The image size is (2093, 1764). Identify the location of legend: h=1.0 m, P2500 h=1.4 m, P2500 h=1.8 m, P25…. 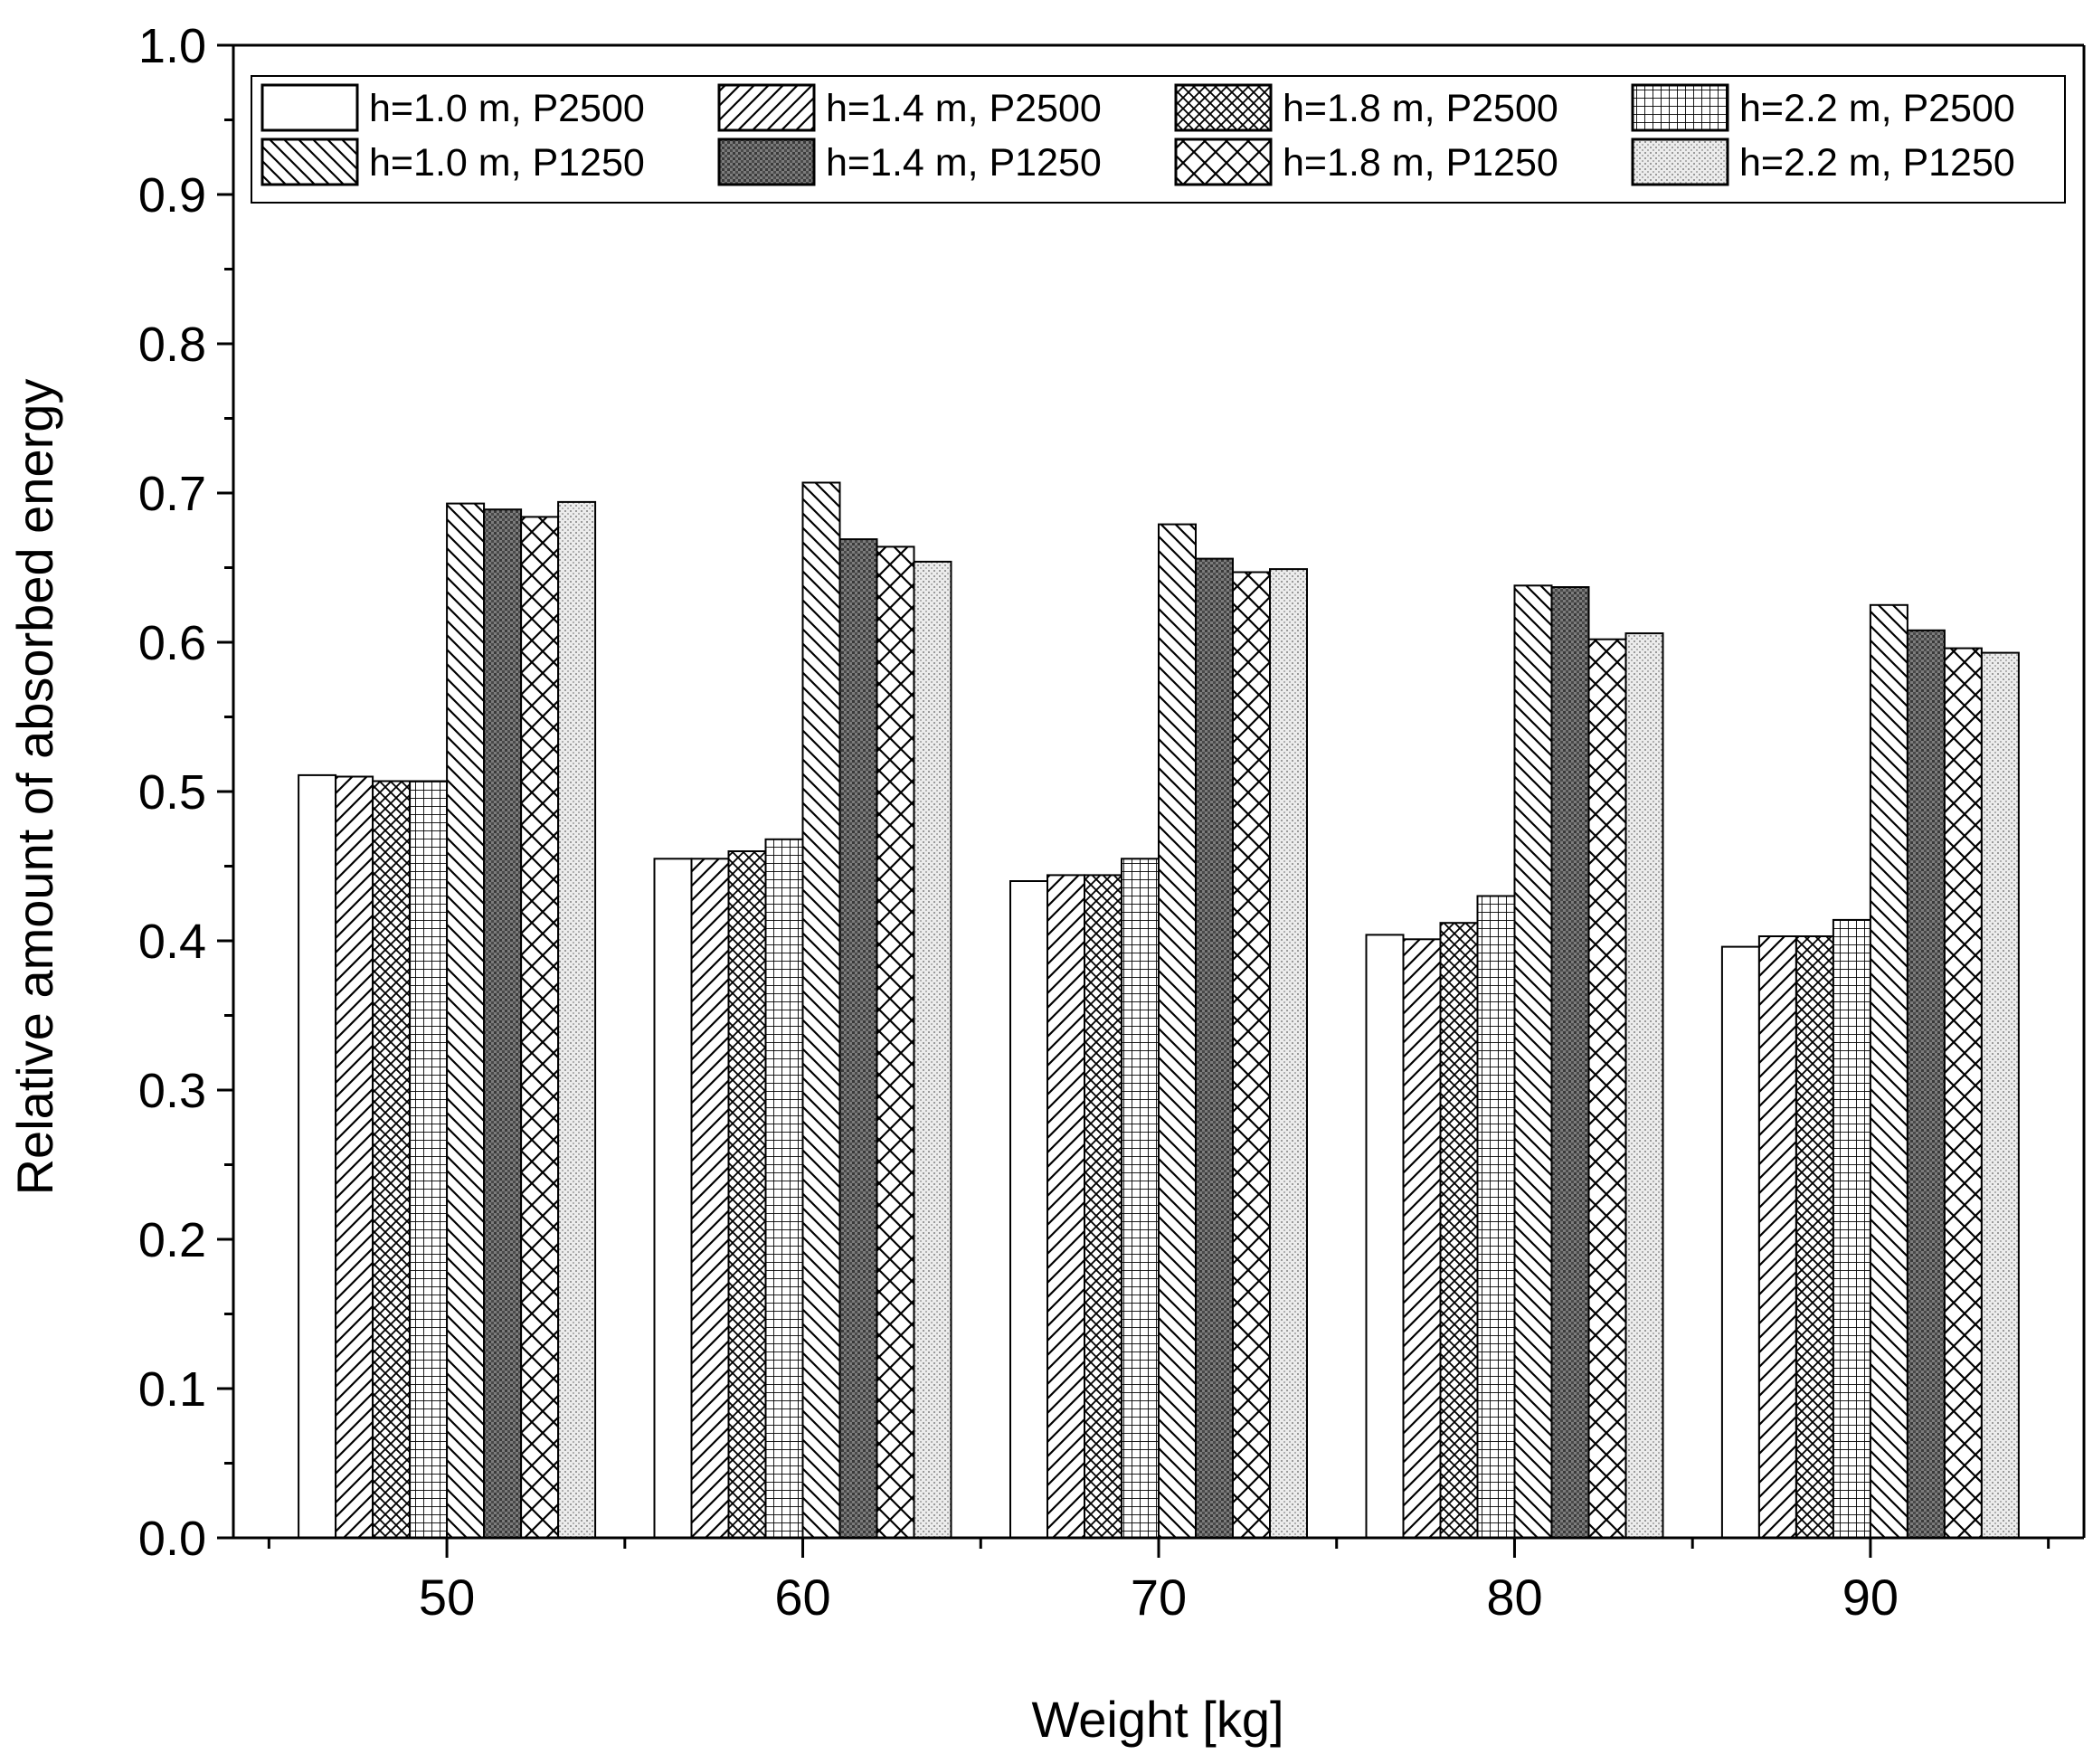
(1158, 139).